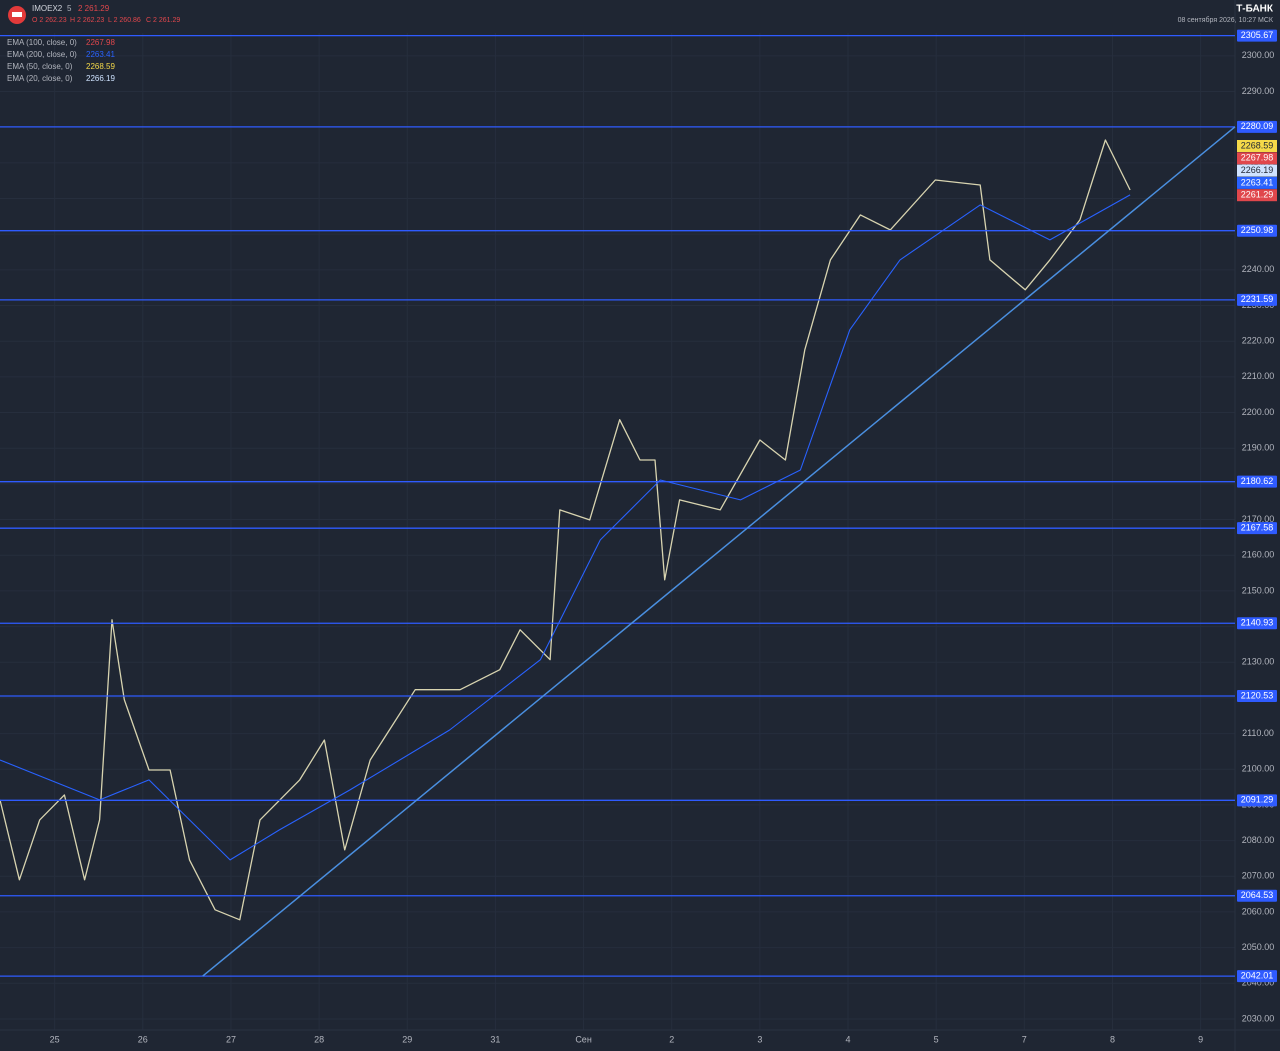  I want to click on x-tick-label: 27, so click(231, 1039).